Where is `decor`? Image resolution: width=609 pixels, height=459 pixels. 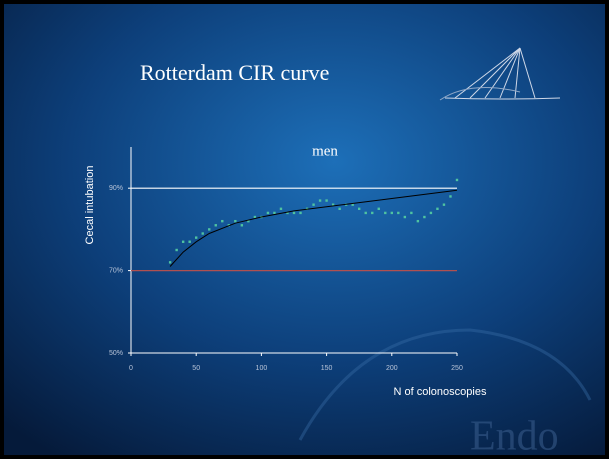
decor is located at coordinates (445, 384).